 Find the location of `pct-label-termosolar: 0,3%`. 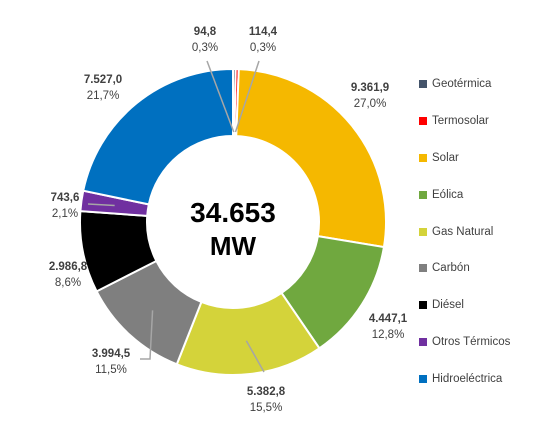

pct-label-termosolar: 0,3% is located at coordinates (263, 48).